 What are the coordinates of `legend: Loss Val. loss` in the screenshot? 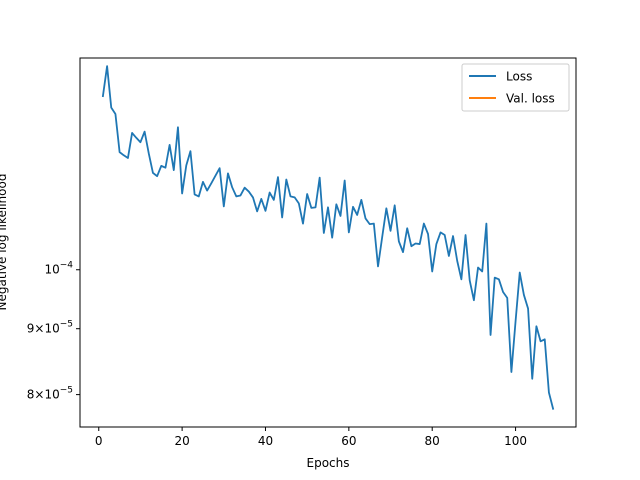 It's located at (515, 87).